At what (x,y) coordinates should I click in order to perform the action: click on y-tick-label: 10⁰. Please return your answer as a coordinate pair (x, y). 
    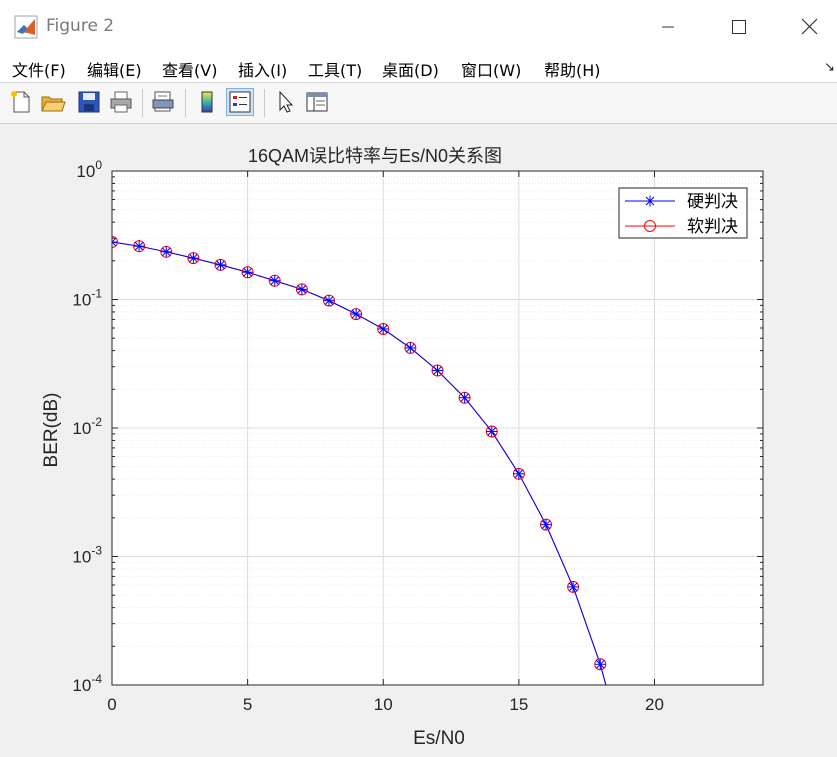
    Looking at the image, I should click on (89, 169).